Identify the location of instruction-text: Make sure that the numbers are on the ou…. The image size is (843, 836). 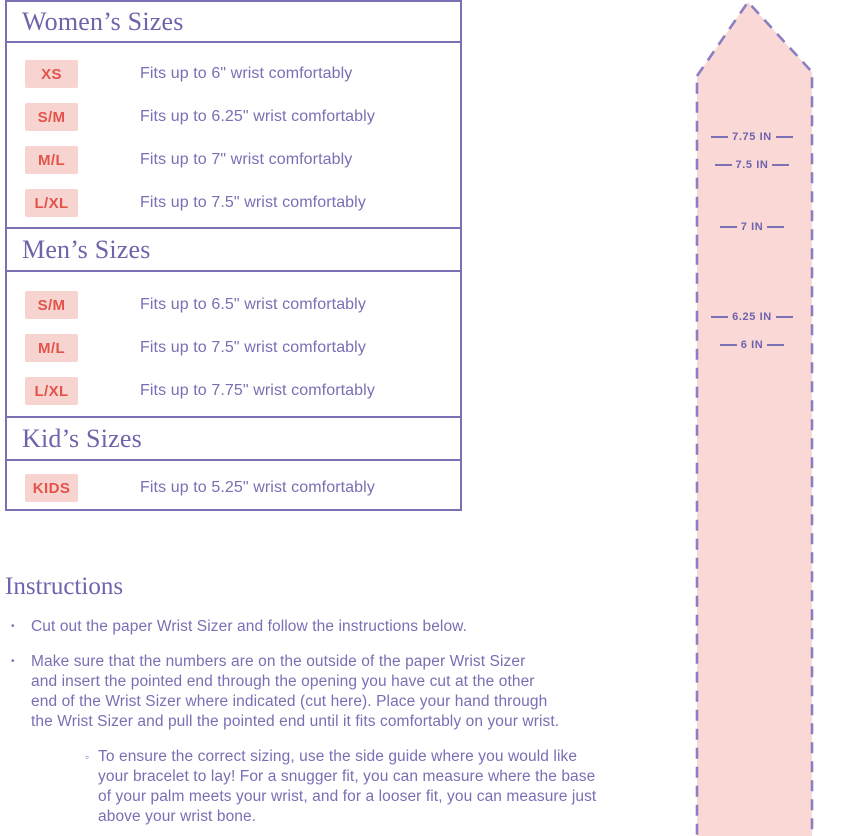
(295, 691).